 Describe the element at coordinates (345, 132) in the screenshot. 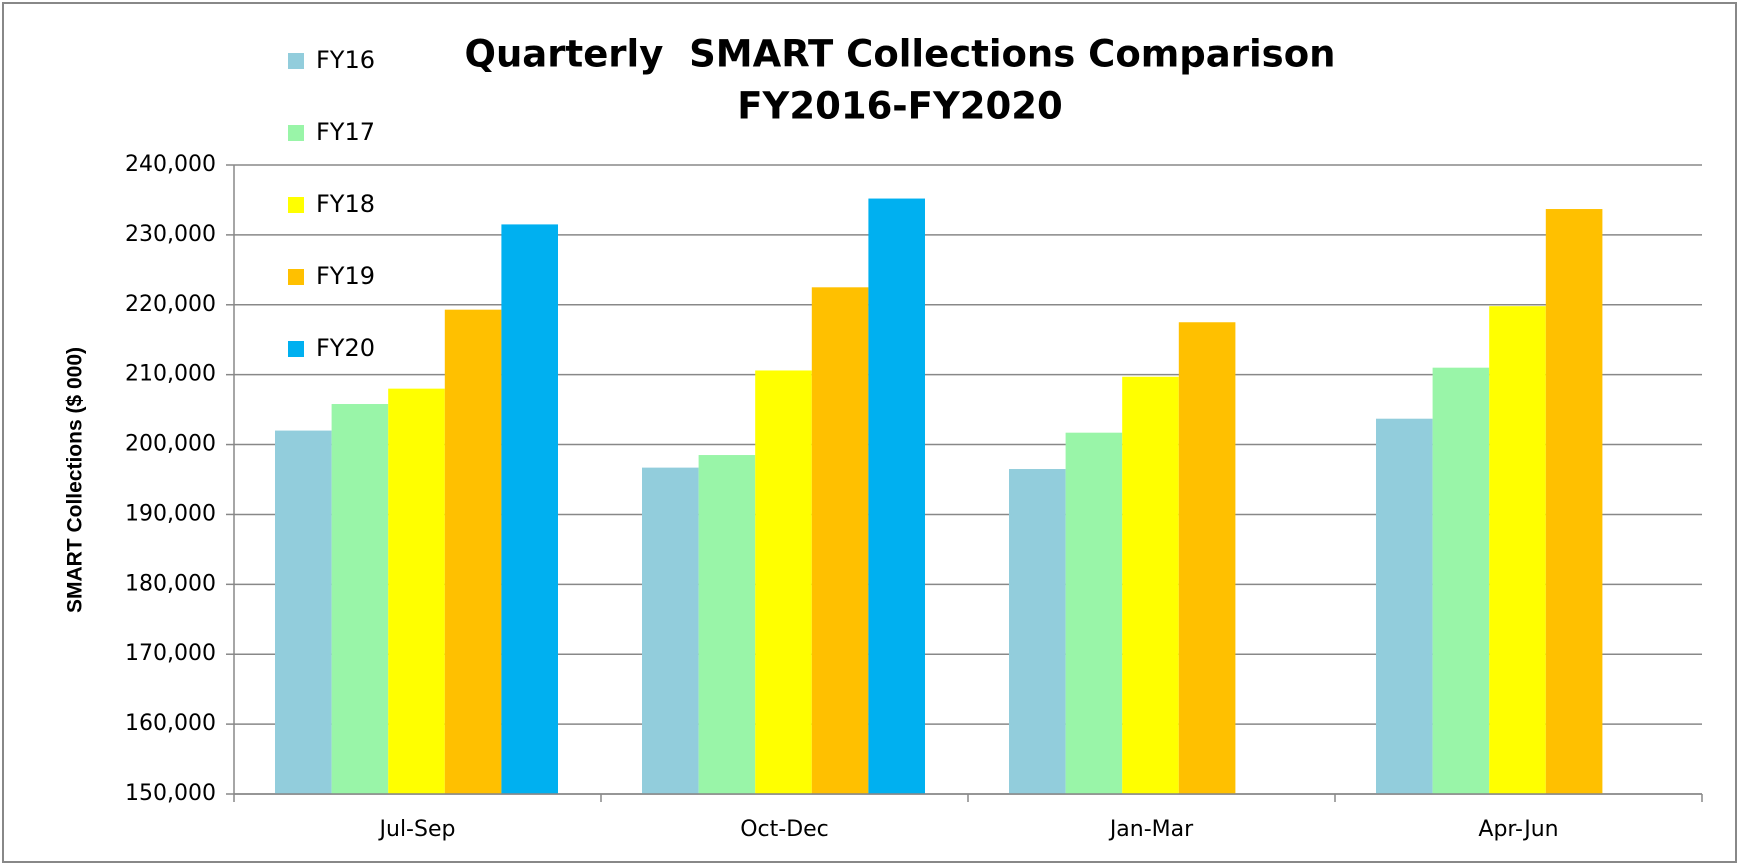

I see `legend-label: FY17` at that location.